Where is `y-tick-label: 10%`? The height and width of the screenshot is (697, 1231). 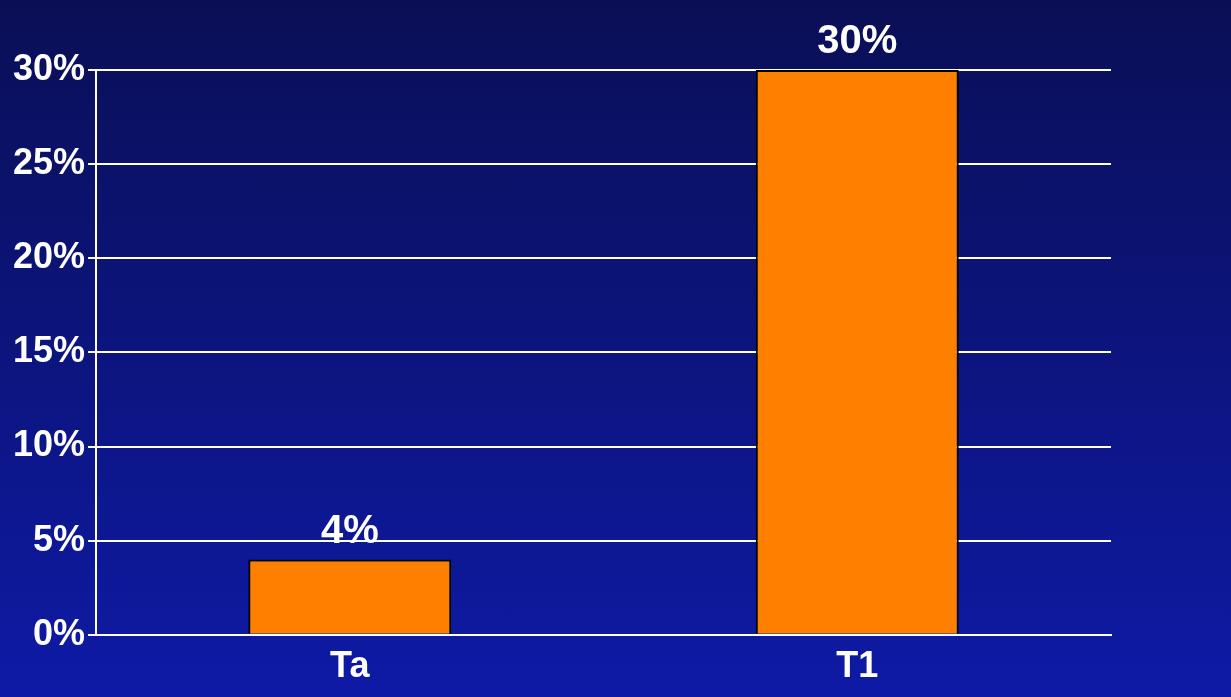 y-tick-label: 10% is located at coordinates (49, 444).